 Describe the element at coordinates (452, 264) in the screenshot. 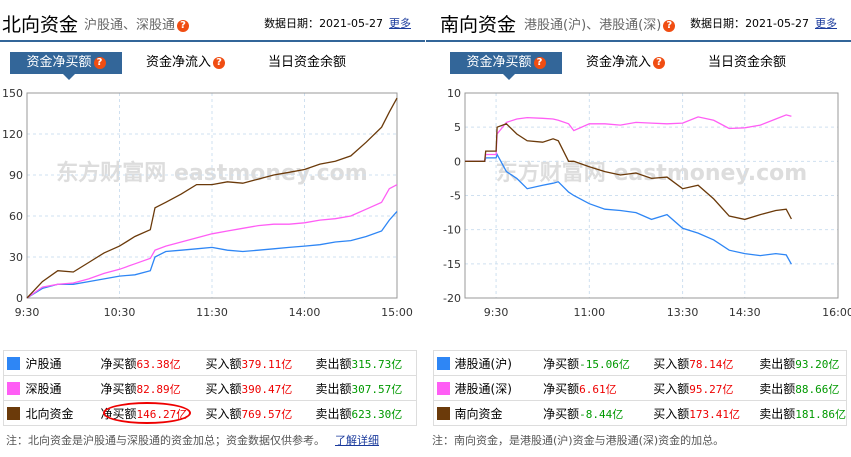

I see `y-tick-label: -15` at that location.